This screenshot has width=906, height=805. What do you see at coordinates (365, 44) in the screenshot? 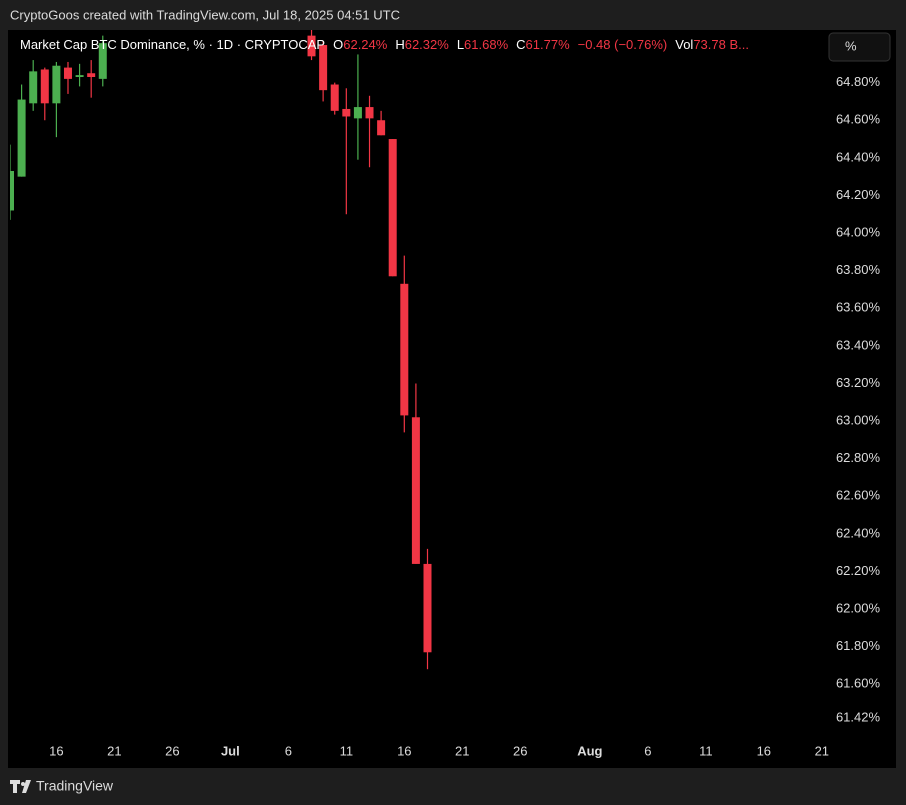
I see `legend-value: 62.24%` at bounding box center [365, 44].